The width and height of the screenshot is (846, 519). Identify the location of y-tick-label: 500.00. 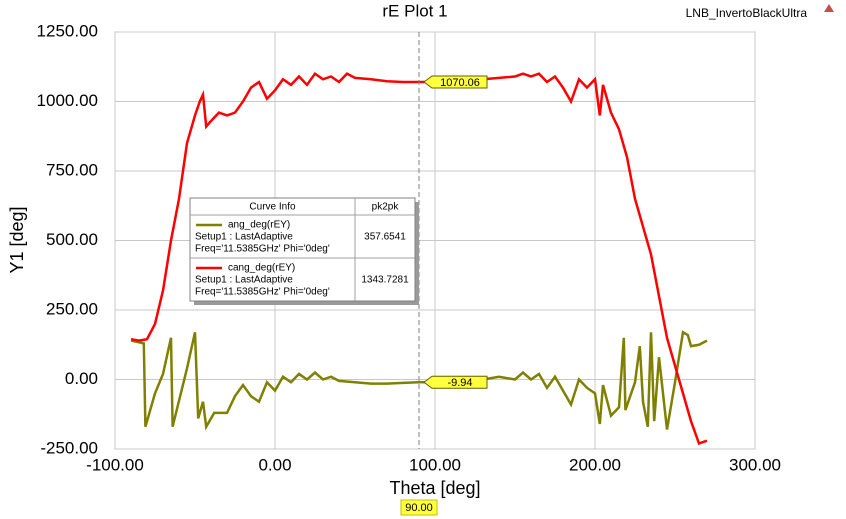
(72, 239).